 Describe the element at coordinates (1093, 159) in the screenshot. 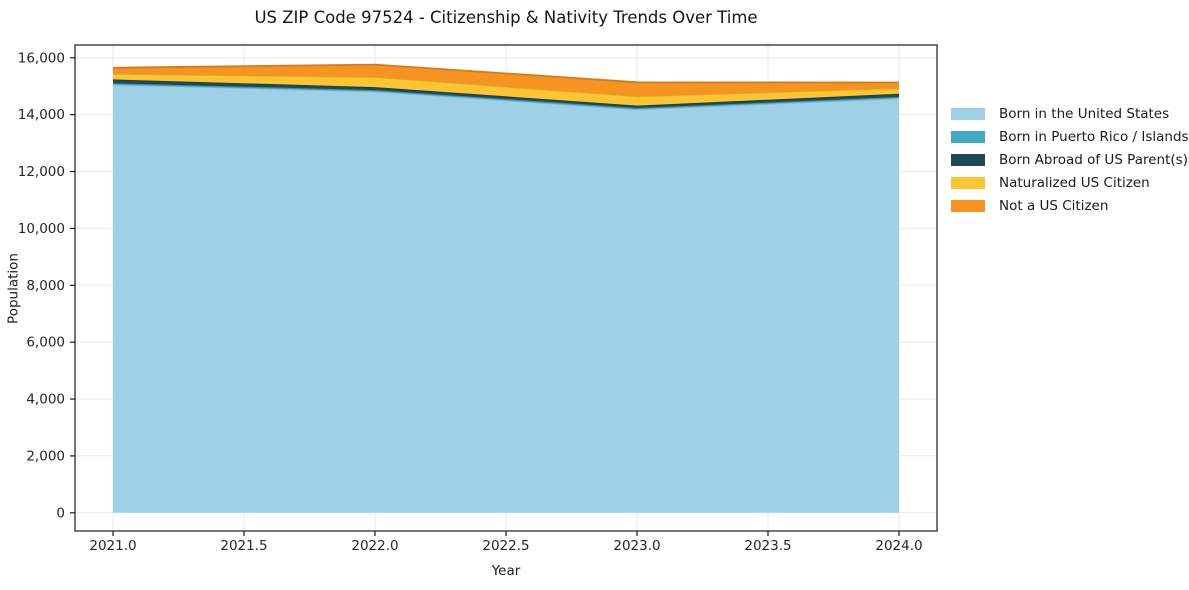

I see `legend-label: Born Abroad of US Parent(s)` at that location.